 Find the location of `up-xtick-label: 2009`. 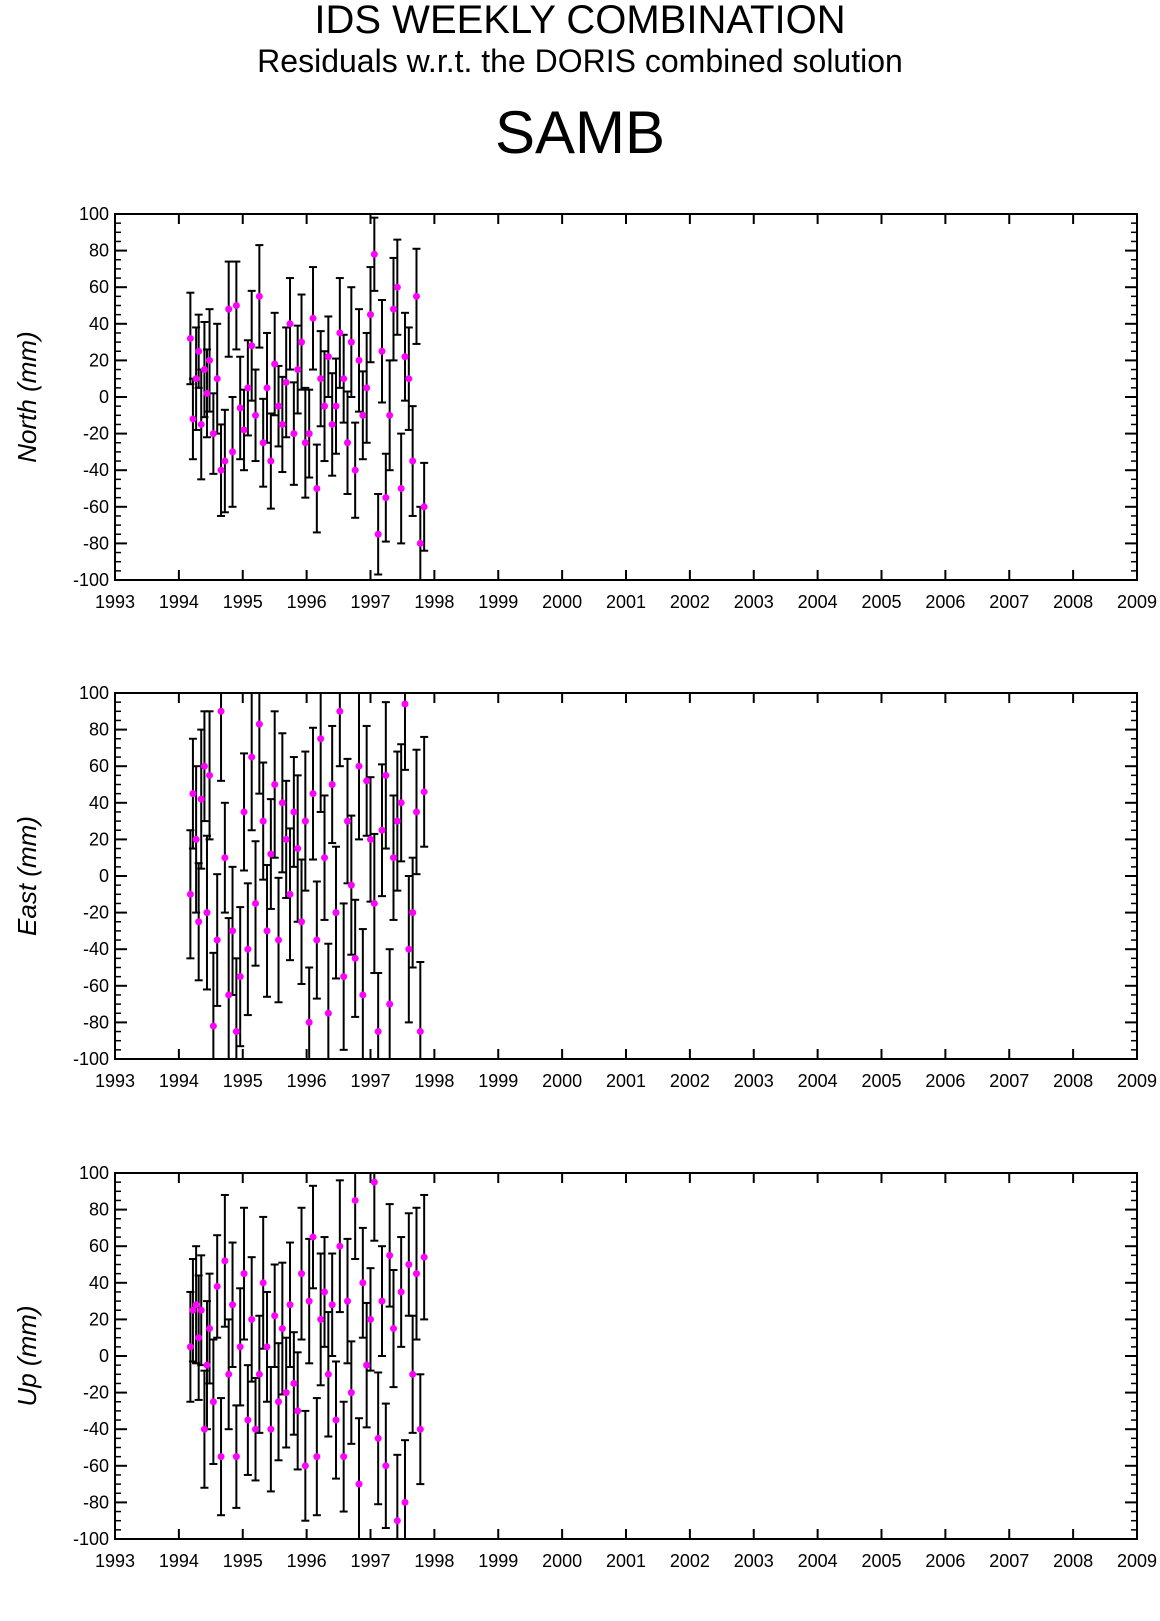

up-xtick-label: 2009 is located at coordinates (1137, 1561).